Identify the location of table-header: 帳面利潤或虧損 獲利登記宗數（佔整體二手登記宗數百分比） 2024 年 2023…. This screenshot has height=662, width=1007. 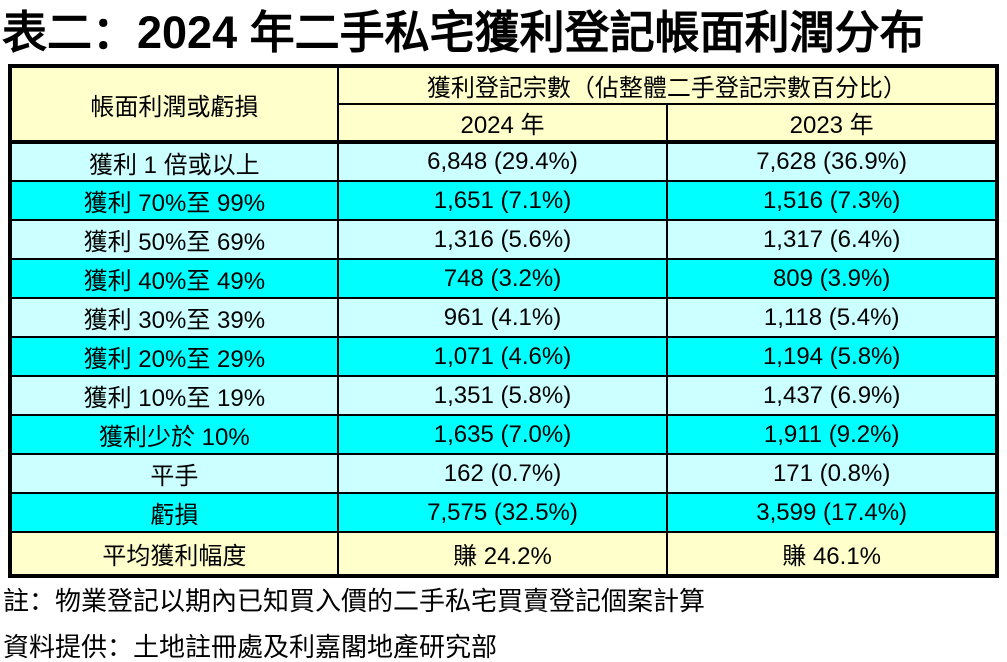
(504, 104).